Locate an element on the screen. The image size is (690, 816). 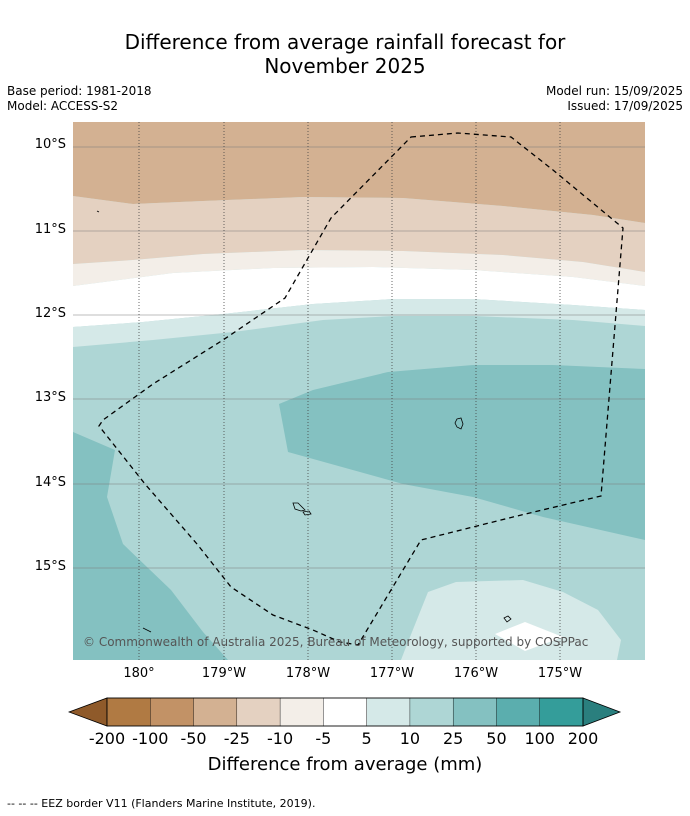
colorbar-arrow-left is located at coordinates (88, 712).